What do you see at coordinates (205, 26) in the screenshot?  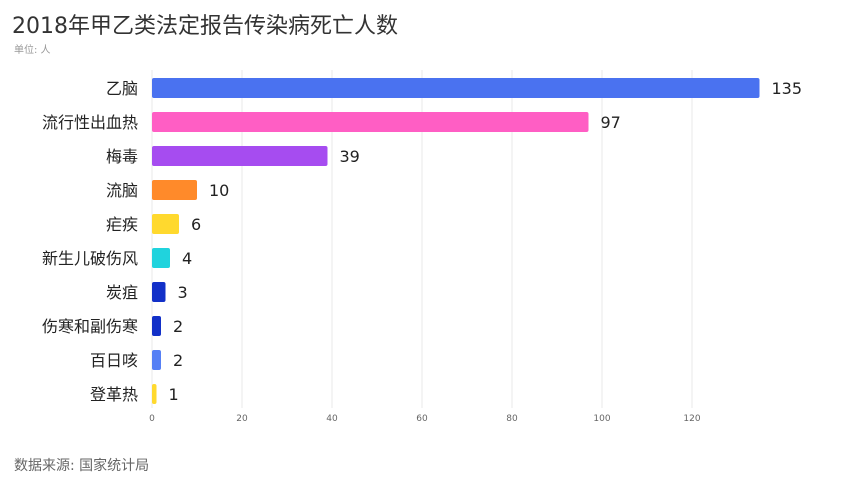 I see `chart-title: 2018年甲乙类法定报告传染病死亡人数` at bounding box center [205, 26].